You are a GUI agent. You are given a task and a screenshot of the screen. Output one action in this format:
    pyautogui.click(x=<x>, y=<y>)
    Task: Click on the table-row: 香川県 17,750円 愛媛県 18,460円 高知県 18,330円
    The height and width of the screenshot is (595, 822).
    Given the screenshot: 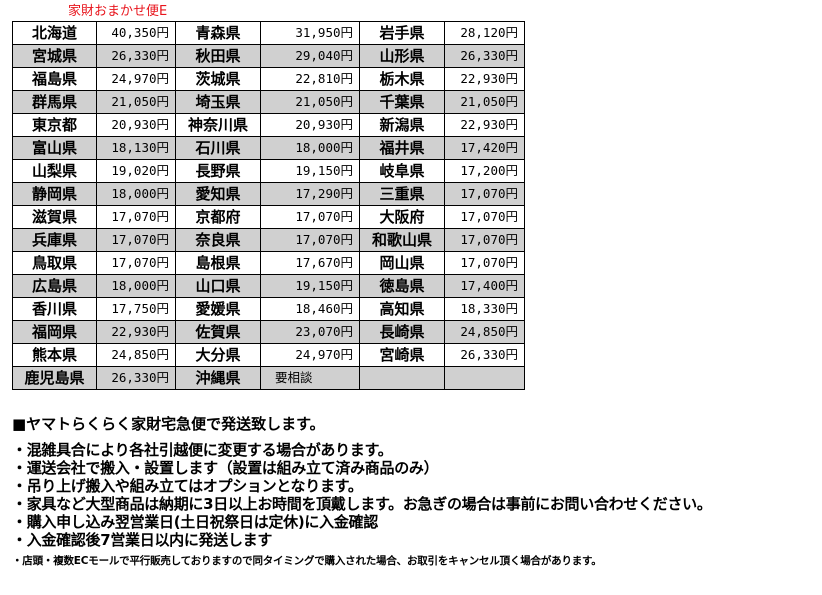 What is the action you would take?
    pyautogui.click(x=268, y=309)
    